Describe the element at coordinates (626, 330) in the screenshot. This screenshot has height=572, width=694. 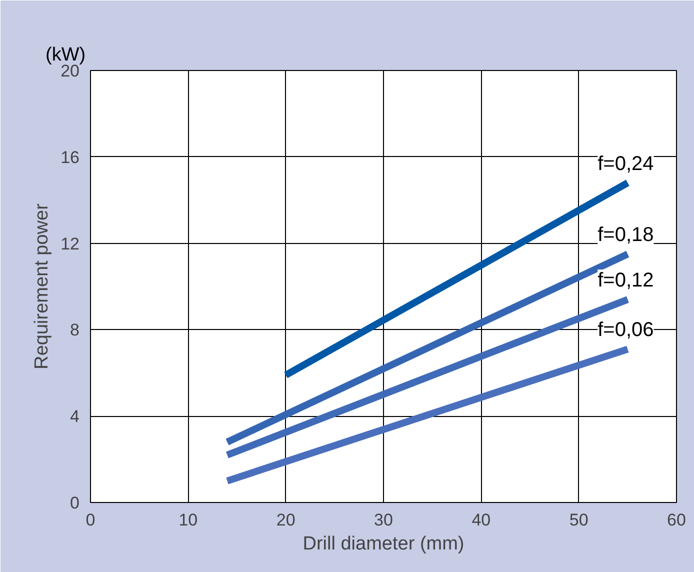
I see `series-label: f=0,06` at that location.